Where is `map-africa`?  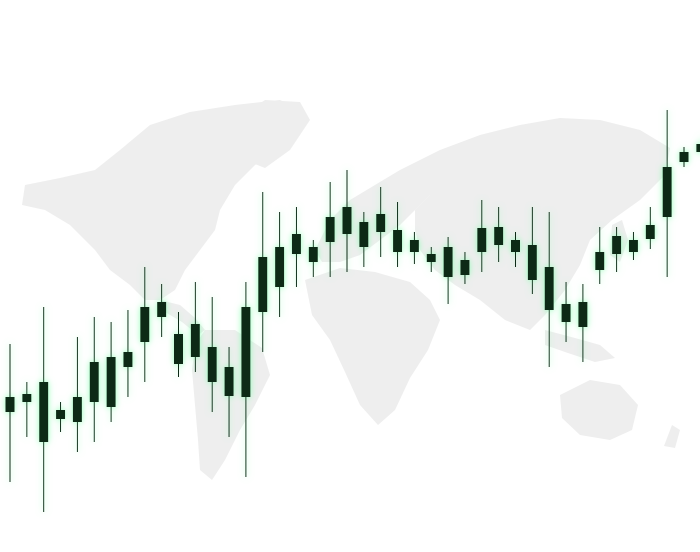 map-africa is located at coordinates (372, 346).